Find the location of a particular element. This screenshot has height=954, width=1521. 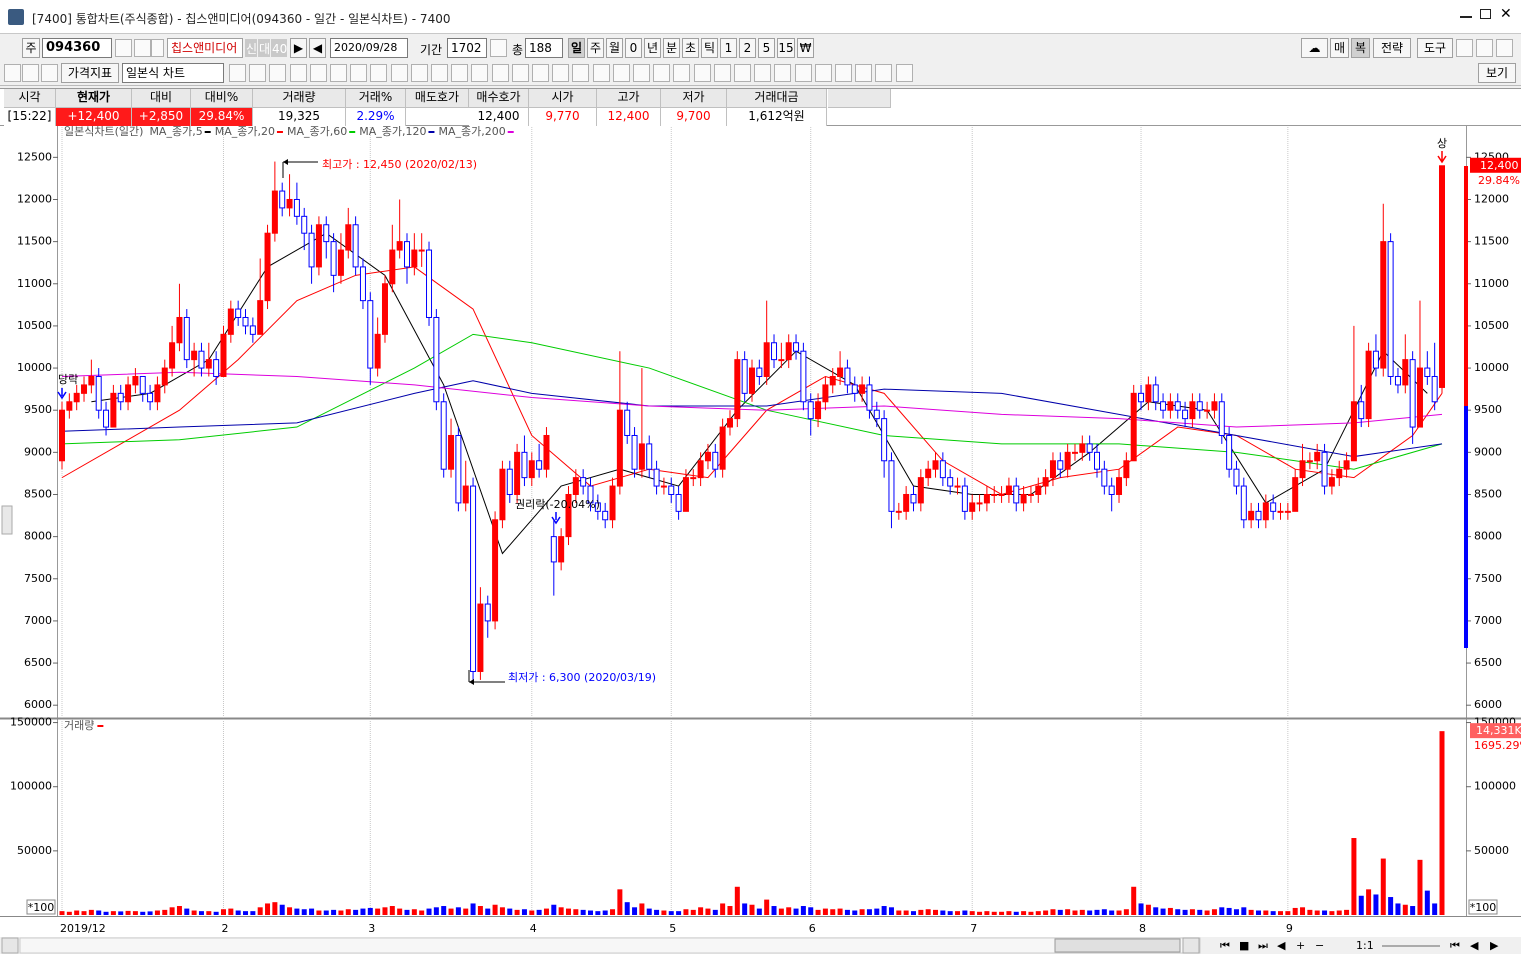

prev-button: ◀ is located at coordinates (317, 48).